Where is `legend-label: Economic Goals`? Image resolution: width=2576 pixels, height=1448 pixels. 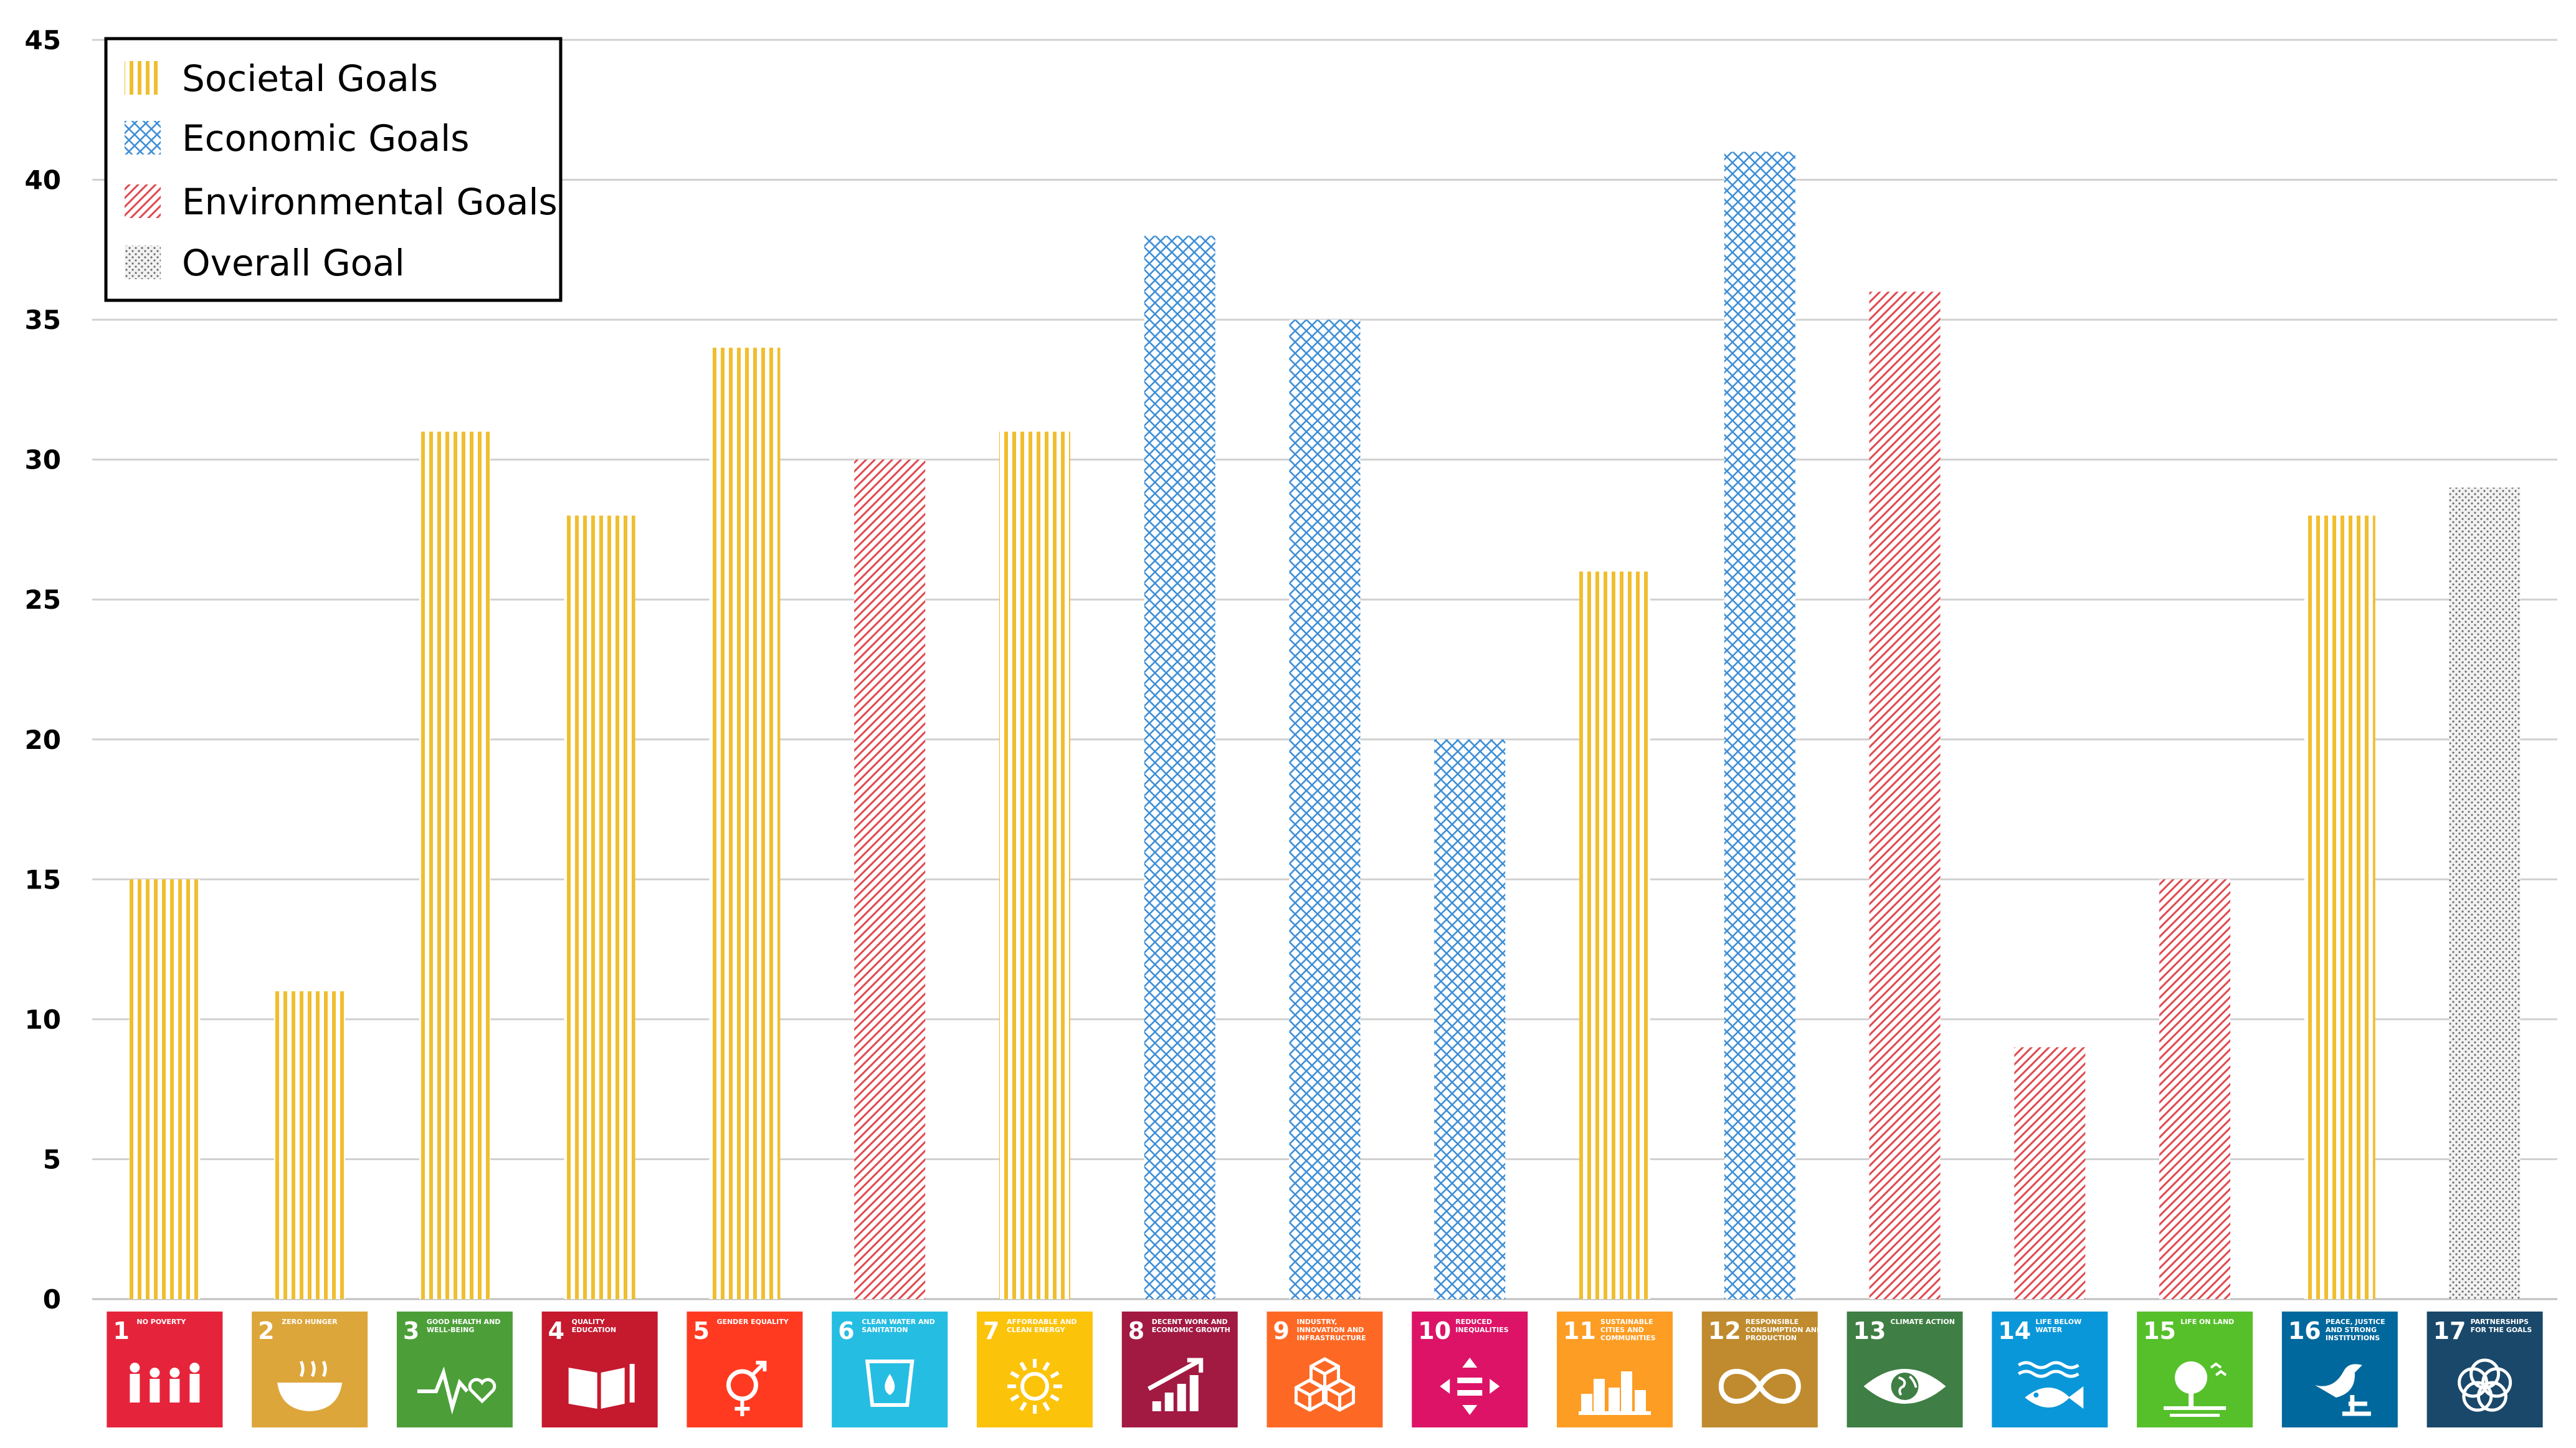
legend-label: Economic Goals is located at coordinates (326, 138).